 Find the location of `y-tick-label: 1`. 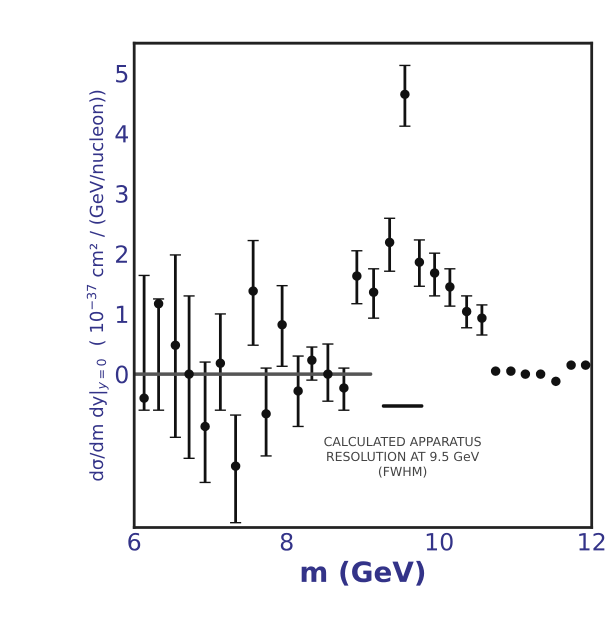

y-tick-label: 1 is located at coordinates (122, 314).